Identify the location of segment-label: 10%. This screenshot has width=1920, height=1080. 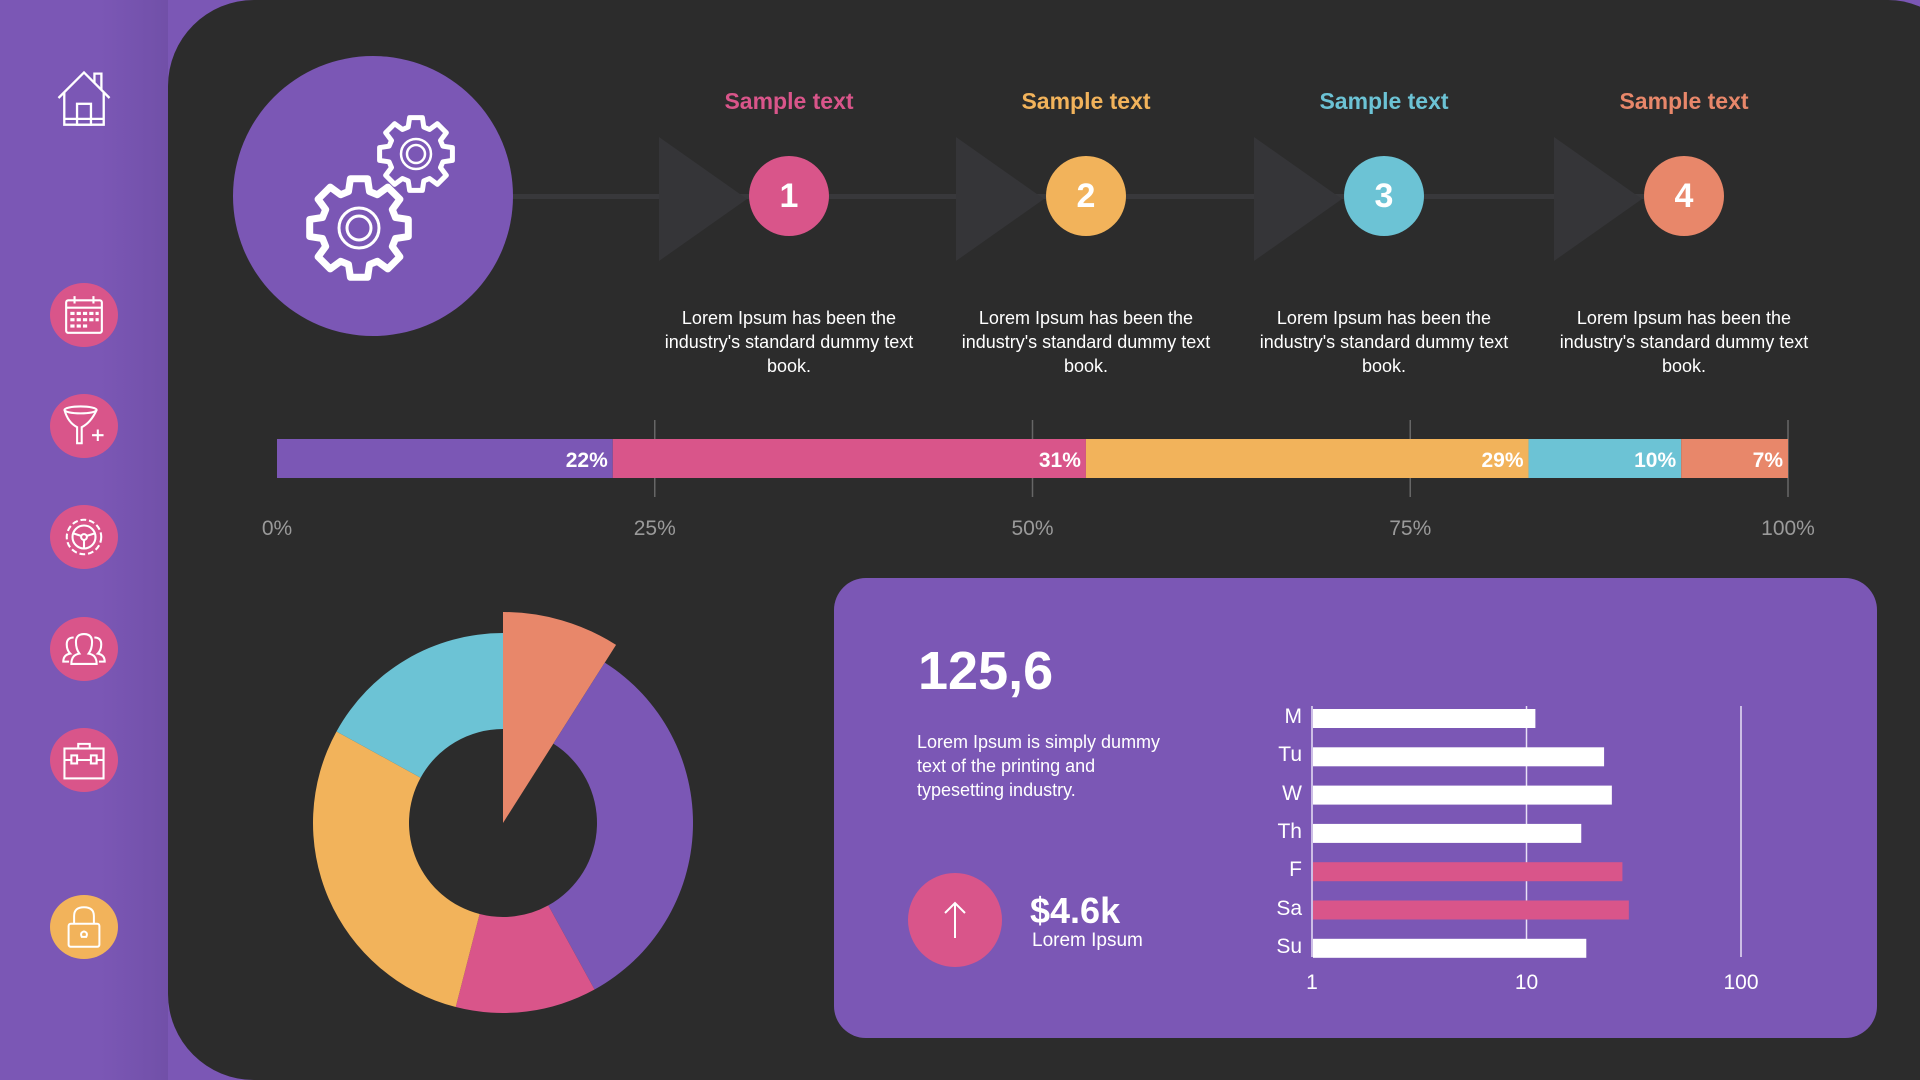
(1655, 460).